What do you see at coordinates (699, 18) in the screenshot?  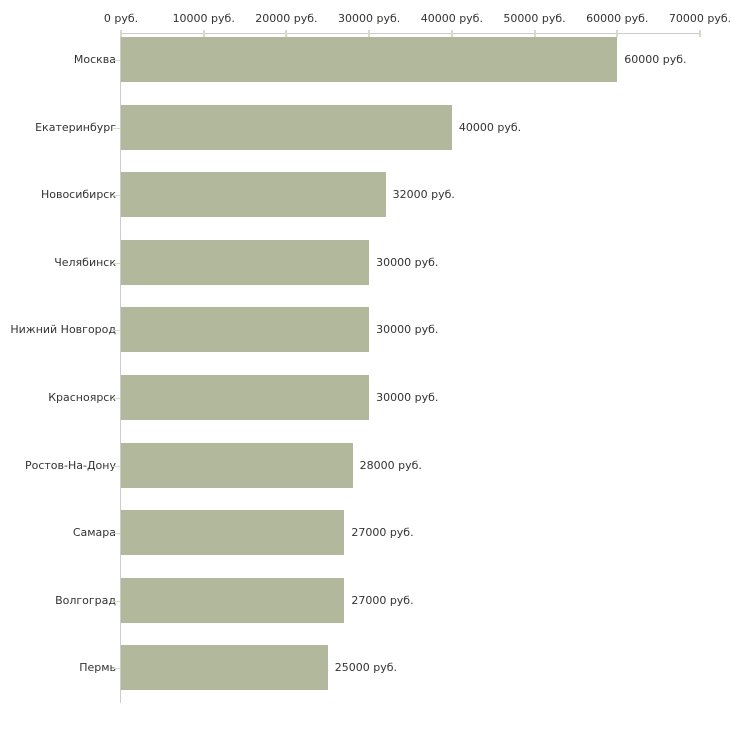 I see `x-tick-label: 70000 руб.` at bounding box center [699, 18].